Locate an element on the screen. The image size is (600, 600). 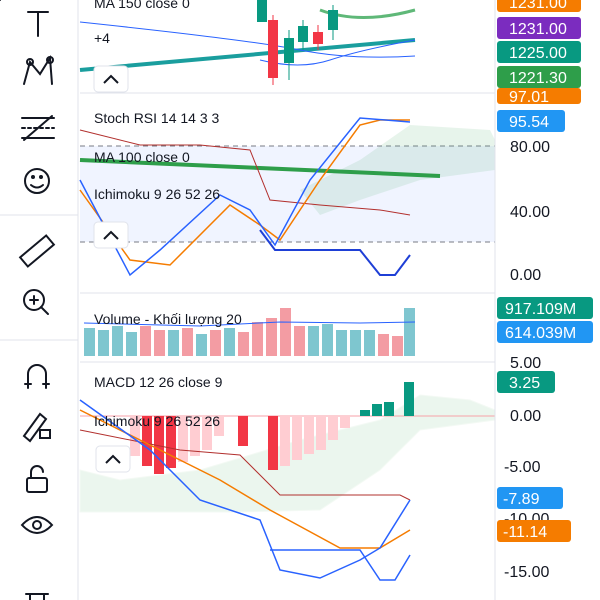
toolbar is located at coordinates (39, 300).